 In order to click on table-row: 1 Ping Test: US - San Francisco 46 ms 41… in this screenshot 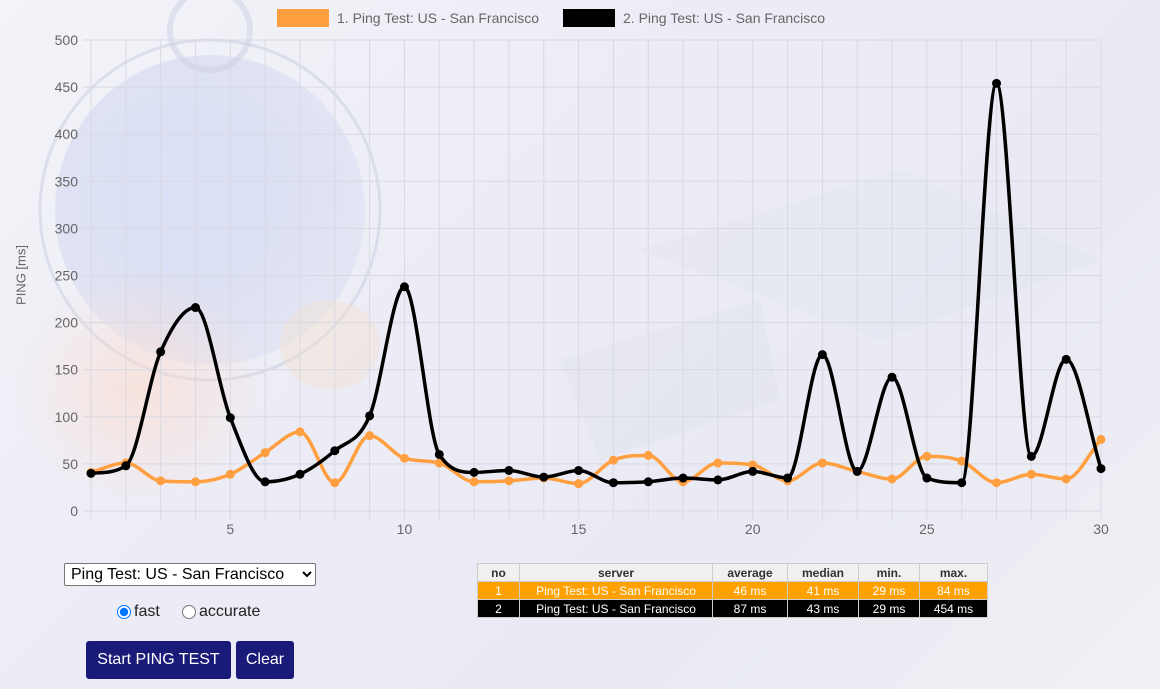, I will do `click(732, 590)`.